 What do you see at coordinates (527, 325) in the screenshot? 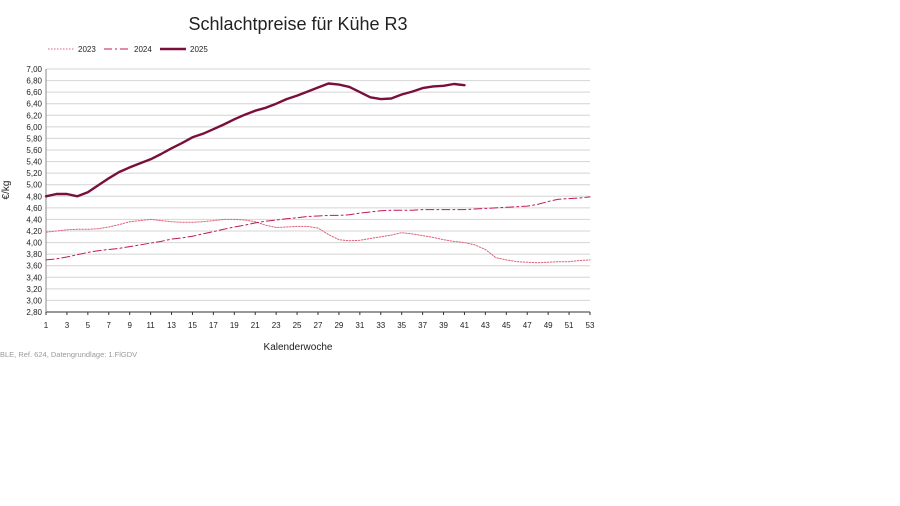
I see `x-tick-label: 47` at bounding box center [527, 325].